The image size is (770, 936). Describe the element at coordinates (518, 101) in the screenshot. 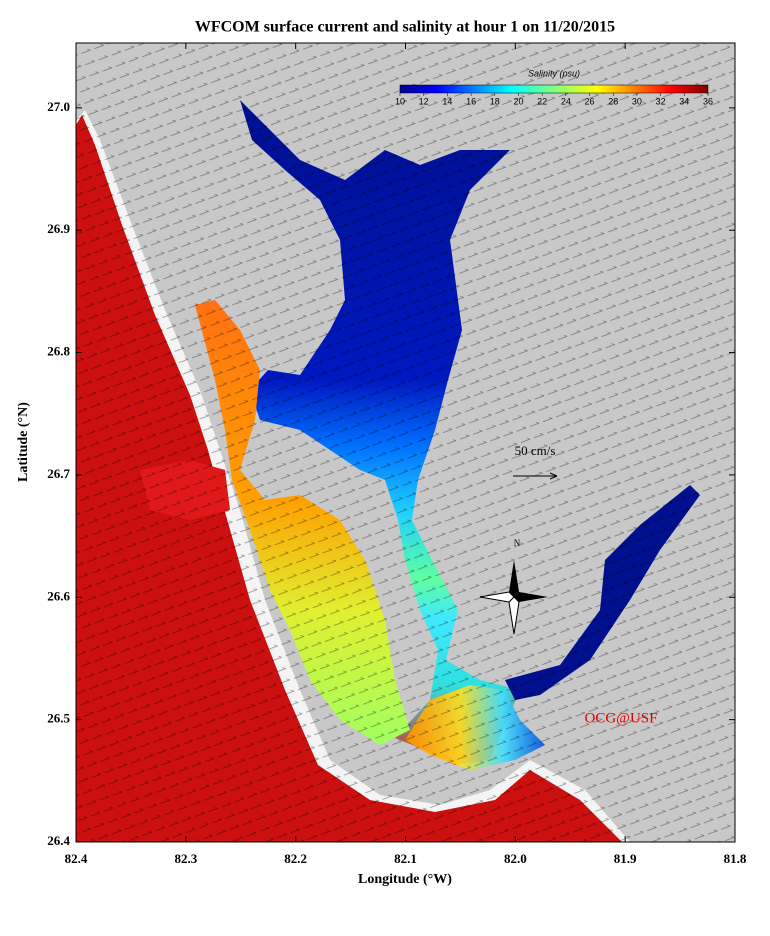

I see `colorbar-tick-label: 20` at that location.